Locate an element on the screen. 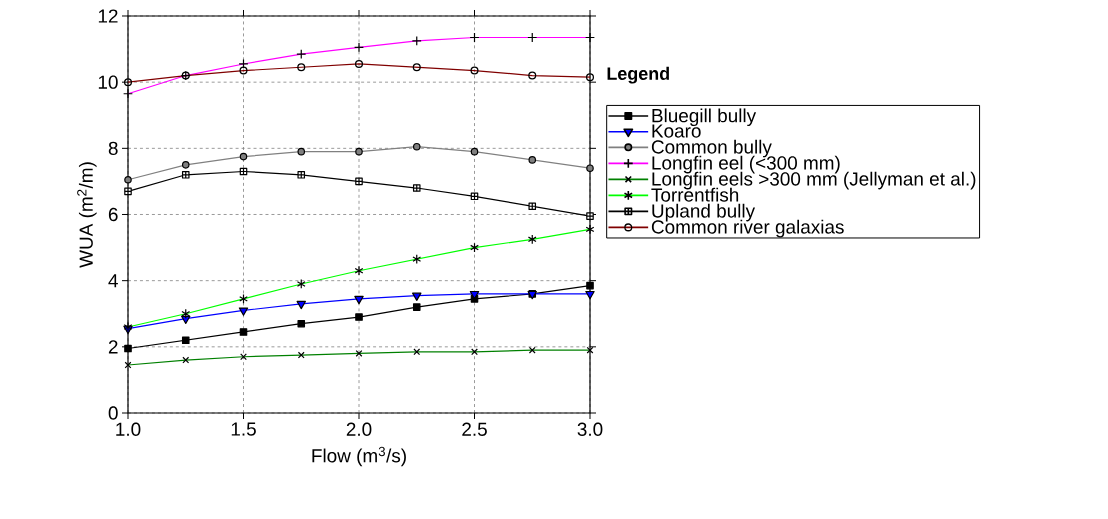 Image resolution: width=1108 pixels, height=519 pixels. x-tick-label: 2.0 is located at coordinates (359, 429).